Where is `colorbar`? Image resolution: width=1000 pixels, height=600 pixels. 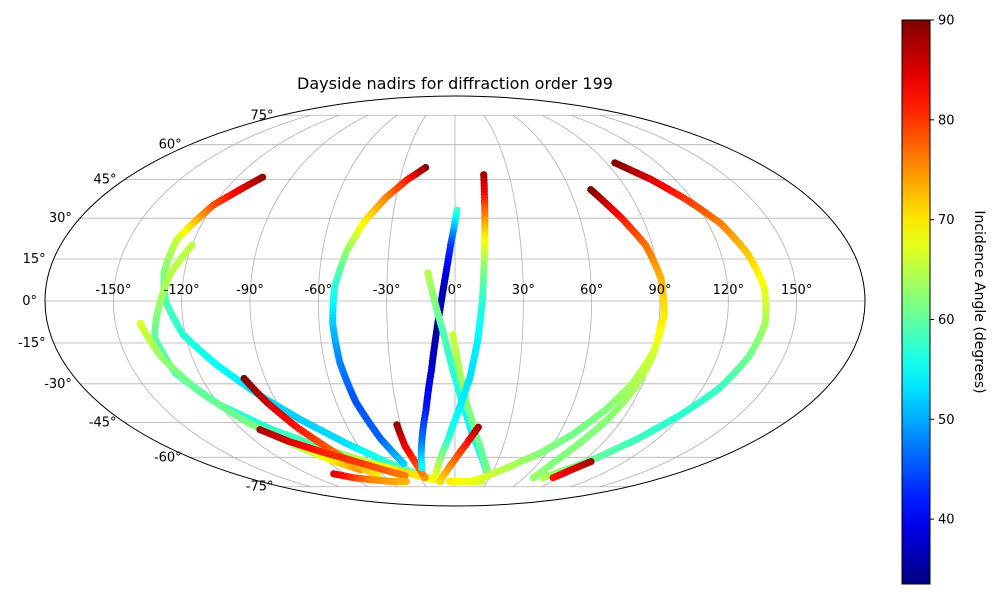
colorbar is located at coordinates (916, 302).